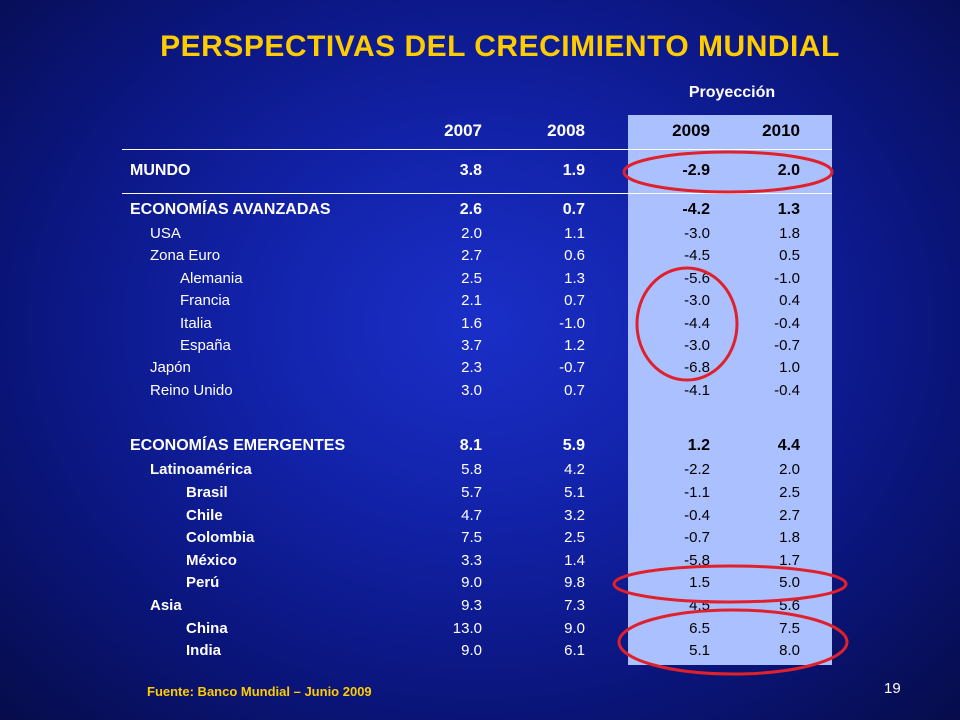 The height and width of the screenshot is (720, 960). I want to click on table-row-mundo: MUNDO 3.8 1.9 -2.9 2.0, so click(480, 173).